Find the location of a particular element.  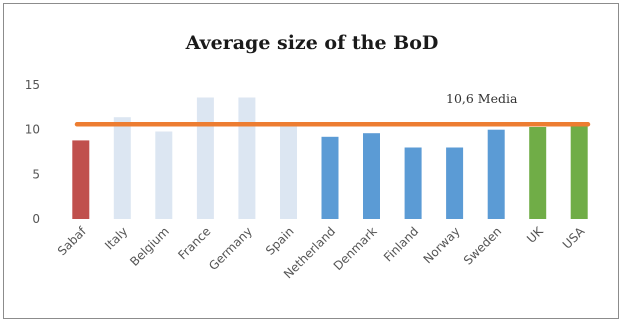

reference-line-group: 10,6 Media is located at coordinates (332, 109).